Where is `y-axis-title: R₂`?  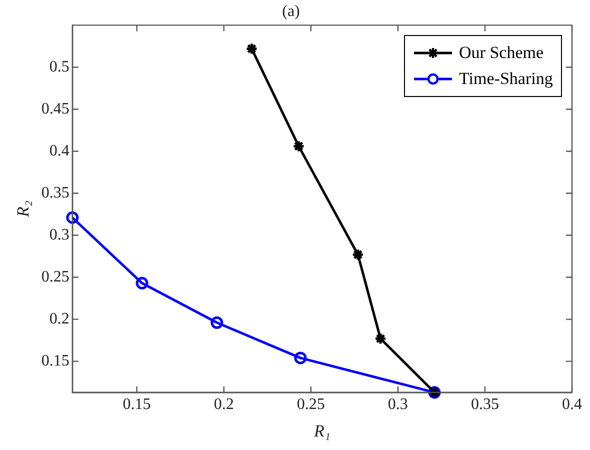 y-axis-title: R₂ is located at coordinates (23, 209).